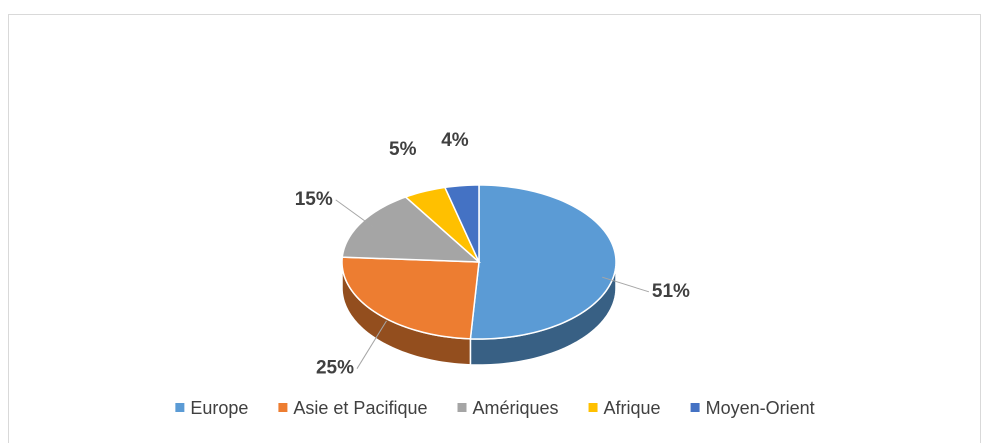  What do you see at coordinates (455, 140) in the screenshot?
I see `data-label: 4%` at bounding box center [455, 140].